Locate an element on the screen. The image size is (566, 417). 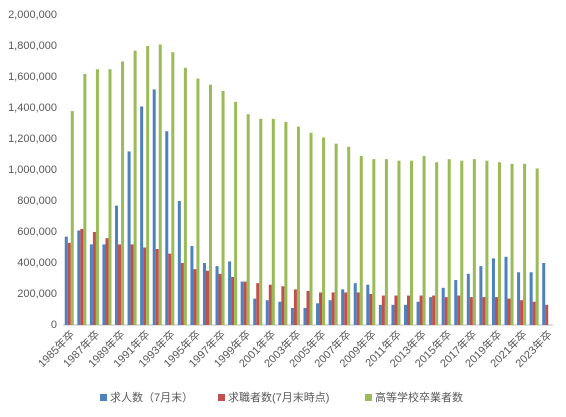
y-tick-label: 1,800,000 is located at coordinates (32, 46).